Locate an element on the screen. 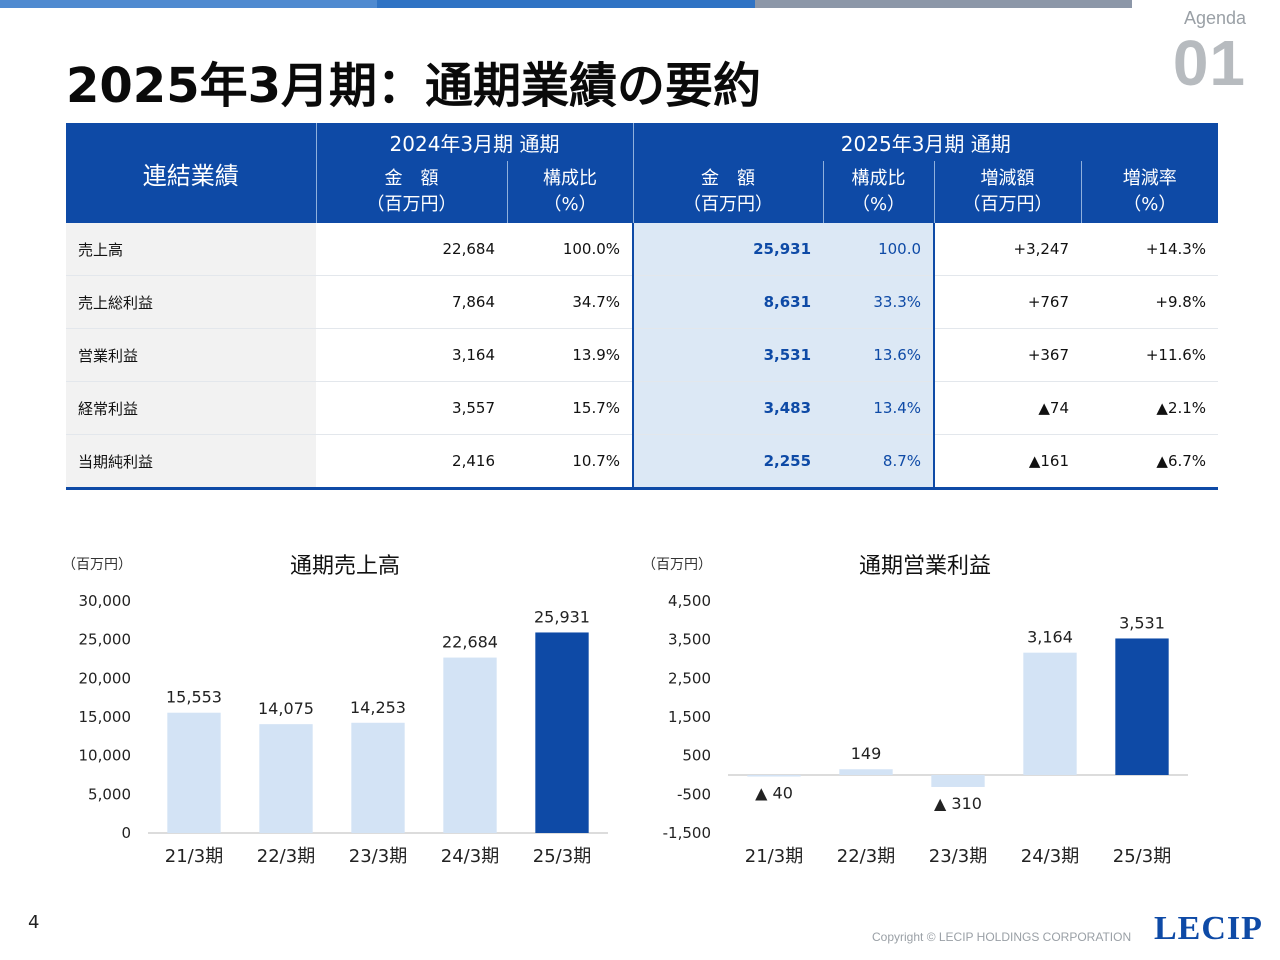  prev-amount: 22,684 is located at coordinates (411, 249).